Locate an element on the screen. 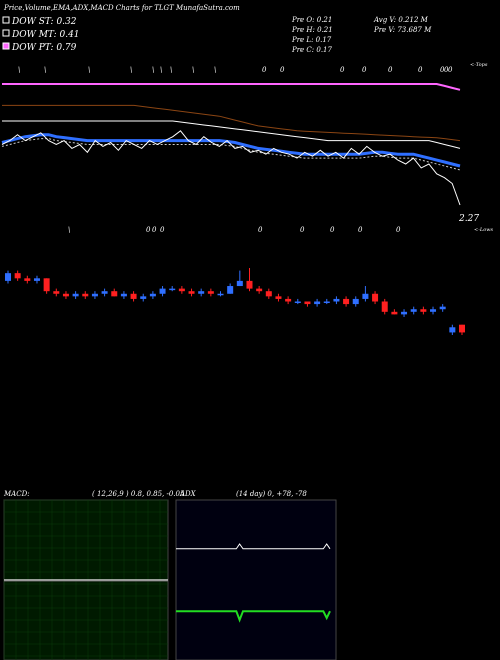 The height and width of the screenshot is (660, 500). macd-panel: MACD: ( 12,26,9 ) 0.8, 0.85, -0.05 is located at coordinates (94, 575).